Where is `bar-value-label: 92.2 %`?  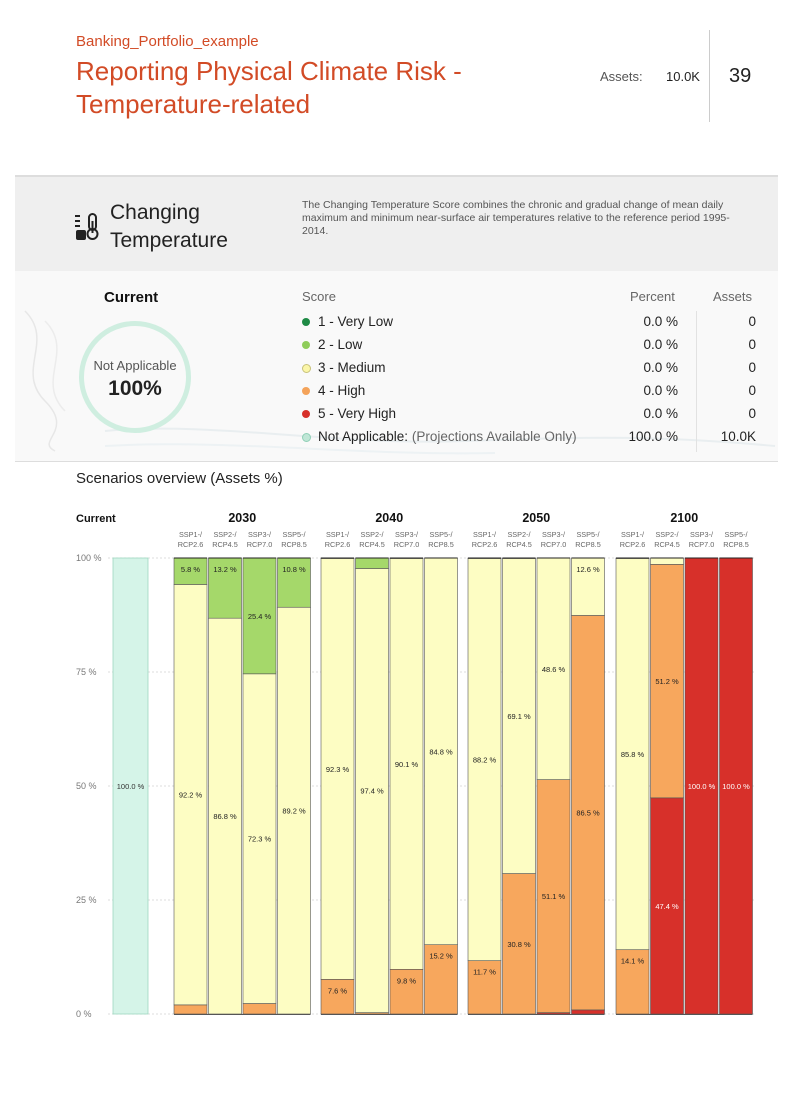
bar-value-label: 92.2 % is located at coordinates (191, 795).